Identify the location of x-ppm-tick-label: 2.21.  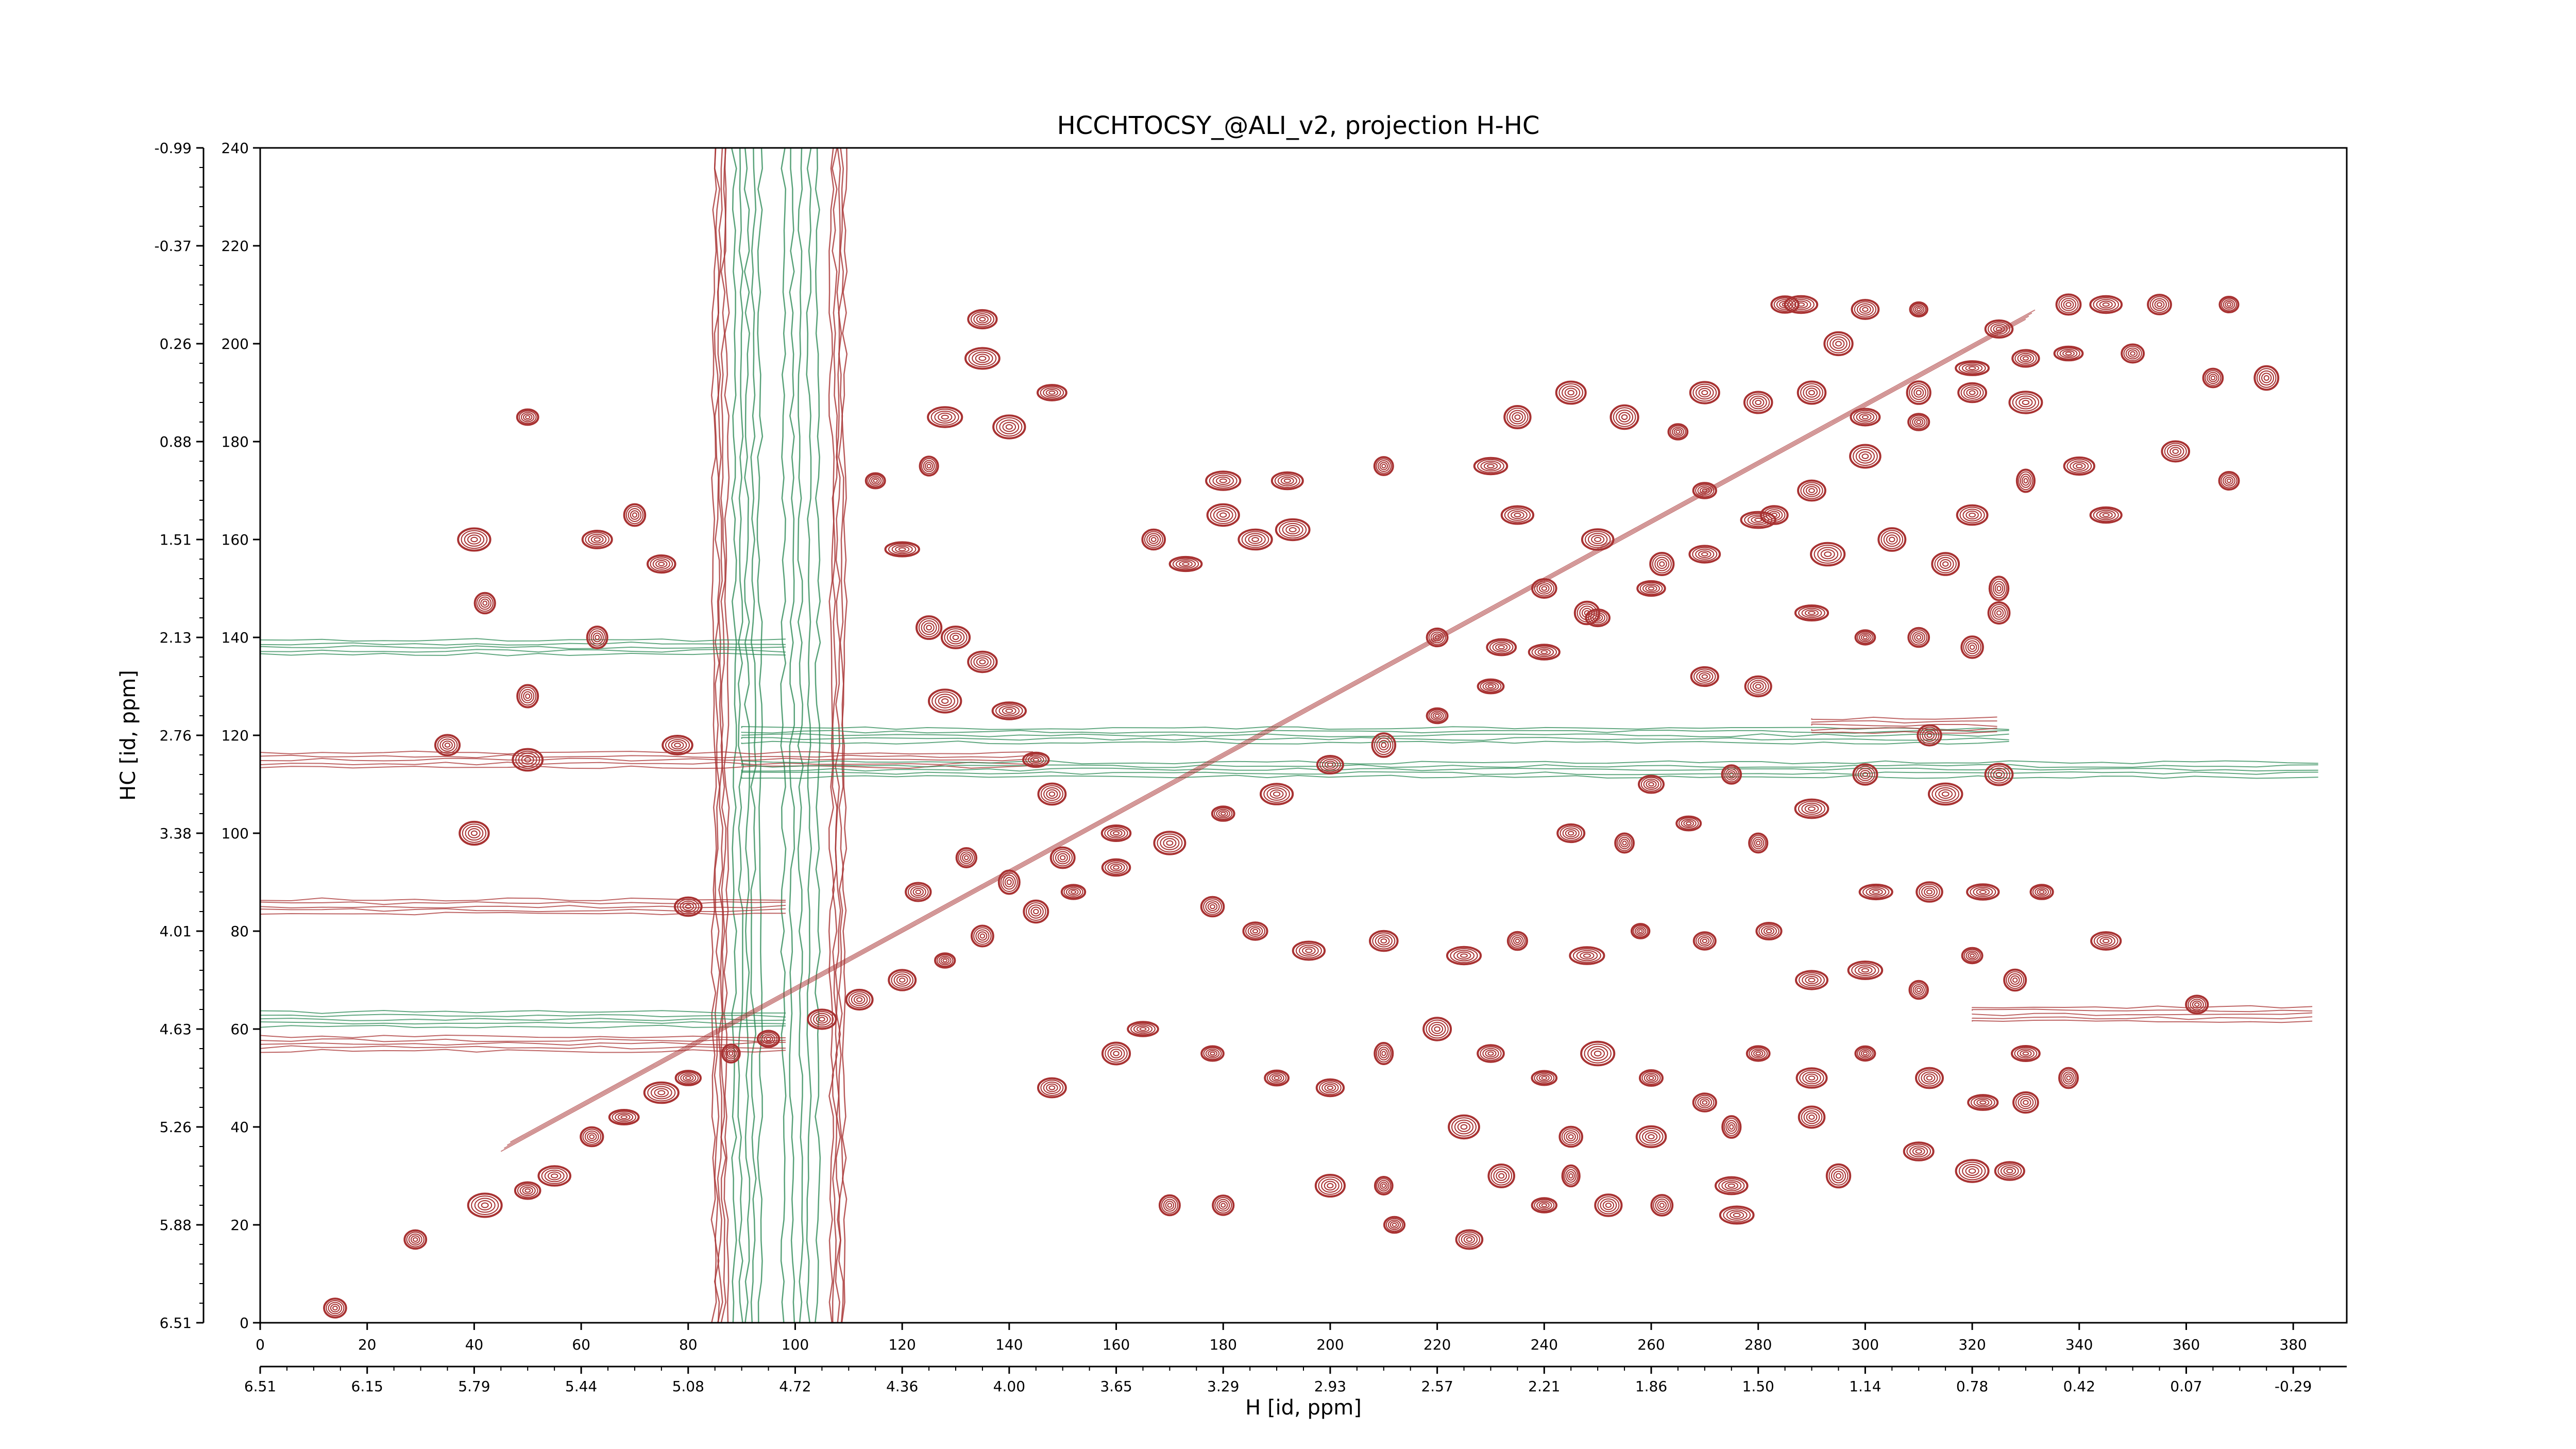
(1544, 1386).